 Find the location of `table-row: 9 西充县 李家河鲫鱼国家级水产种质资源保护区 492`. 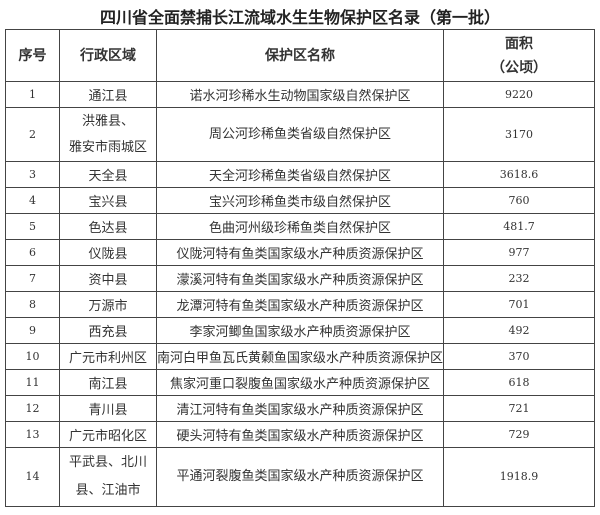

table-row: 9 西充县 李家河鲫鱼国家级水产种质资源保护区 492 is located at coordinates (300, 330).